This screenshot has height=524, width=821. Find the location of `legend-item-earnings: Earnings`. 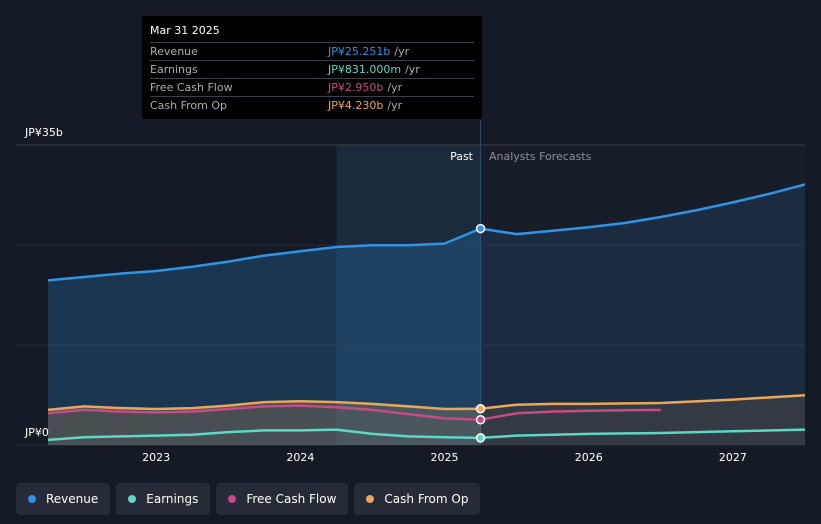

legend-item-earnings: Earnings is located at coordinates (163, 499).